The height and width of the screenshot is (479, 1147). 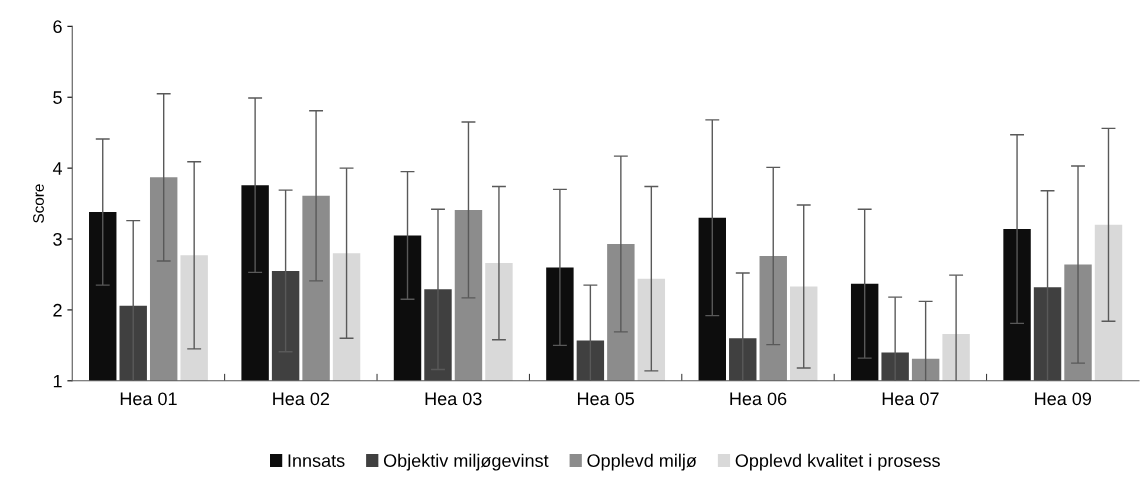 I want to click on x-tick-label: Hea 01, so click(x=148, y=399).